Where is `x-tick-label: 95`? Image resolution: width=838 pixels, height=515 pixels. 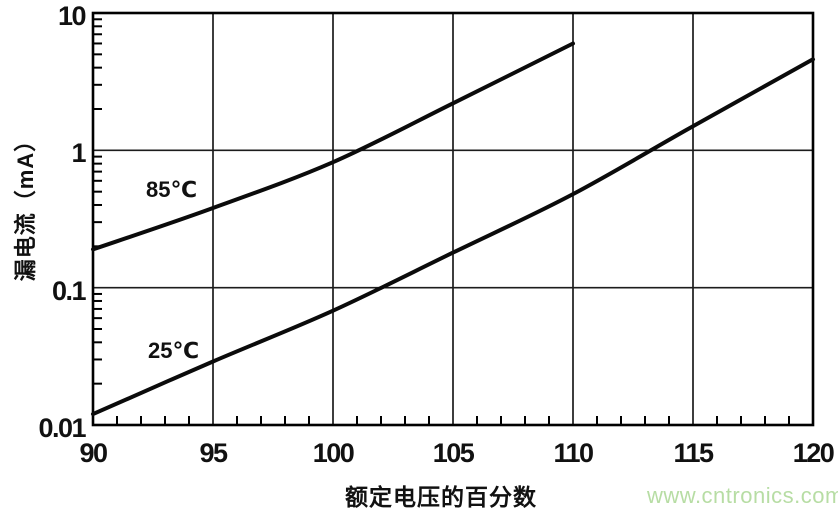 x-tick-label: 95 is located at coordinates (213, 453).